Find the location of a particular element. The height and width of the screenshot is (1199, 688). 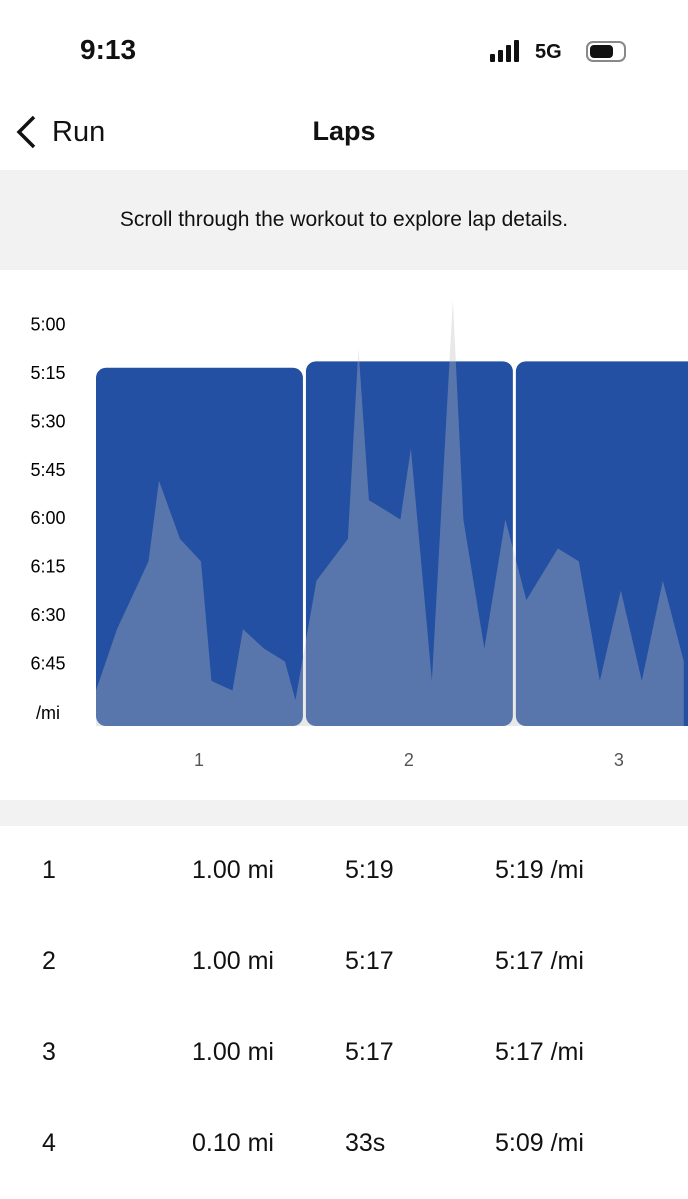

status-time: 9:13 is located at coordinates (108, 49).